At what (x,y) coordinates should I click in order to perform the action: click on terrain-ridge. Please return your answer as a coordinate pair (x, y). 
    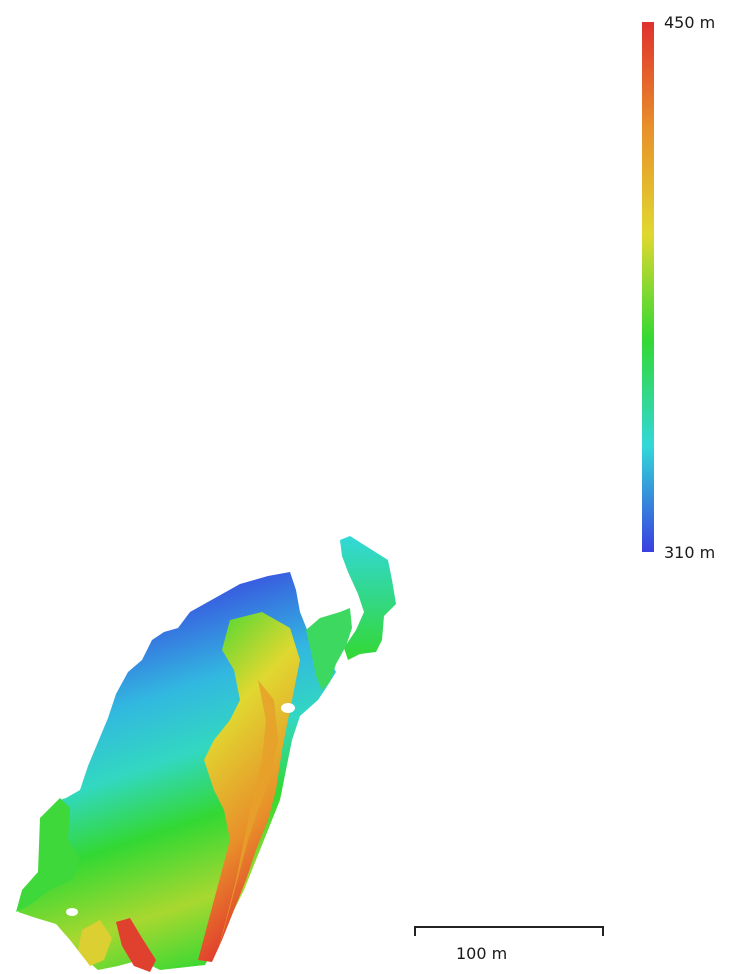
    Looking at the image, I should click on (249, 787).